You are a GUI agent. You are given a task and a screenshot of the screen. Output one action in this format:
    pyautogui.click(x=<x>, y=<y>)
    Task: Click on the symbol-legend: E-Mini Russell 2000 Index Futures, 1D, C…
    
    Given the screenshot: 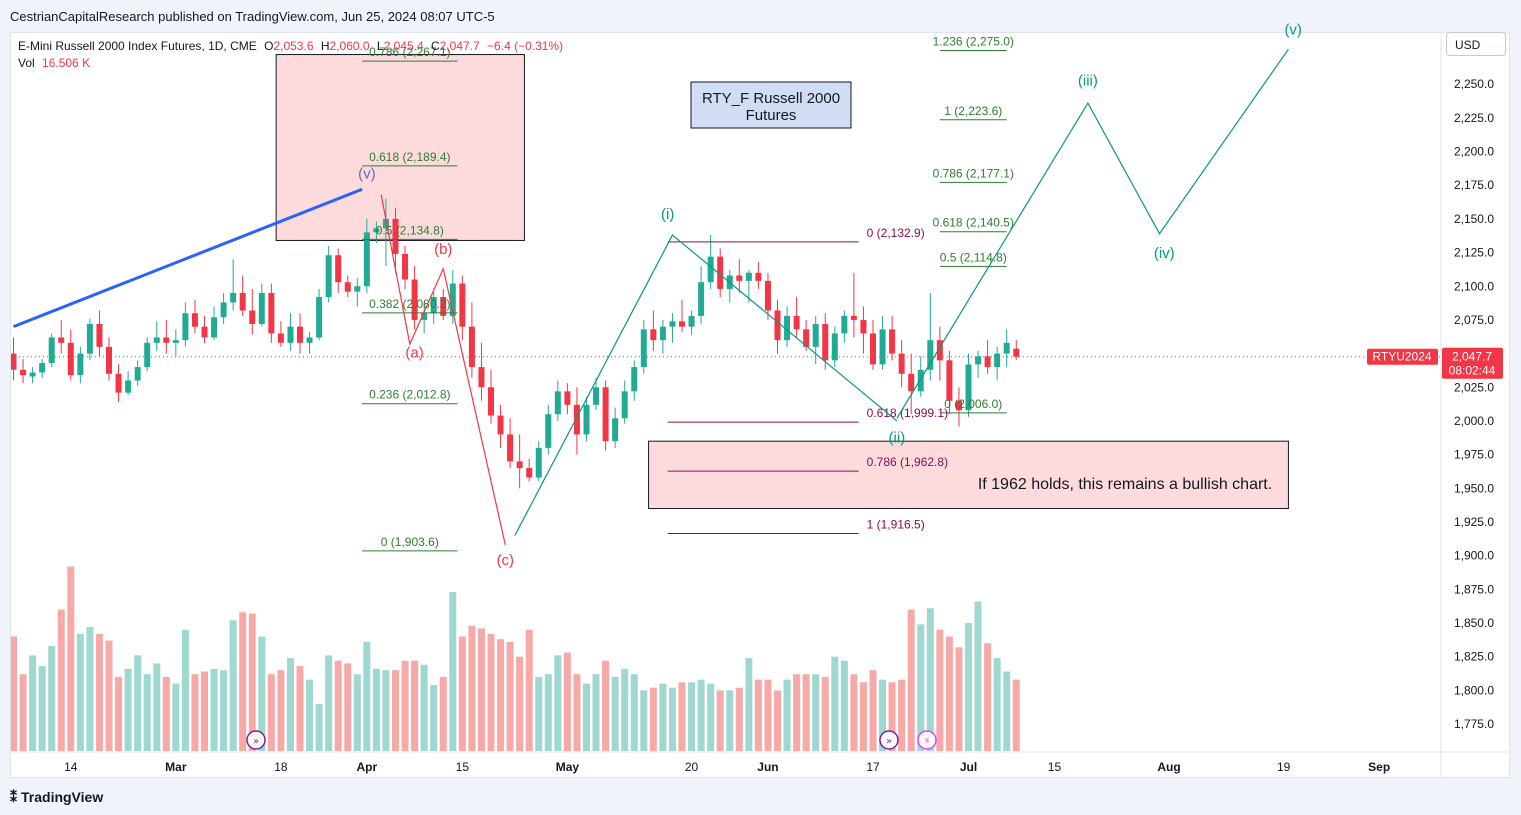 What is the action you would take?
    pyautogui.click(x=290, y=55)
    